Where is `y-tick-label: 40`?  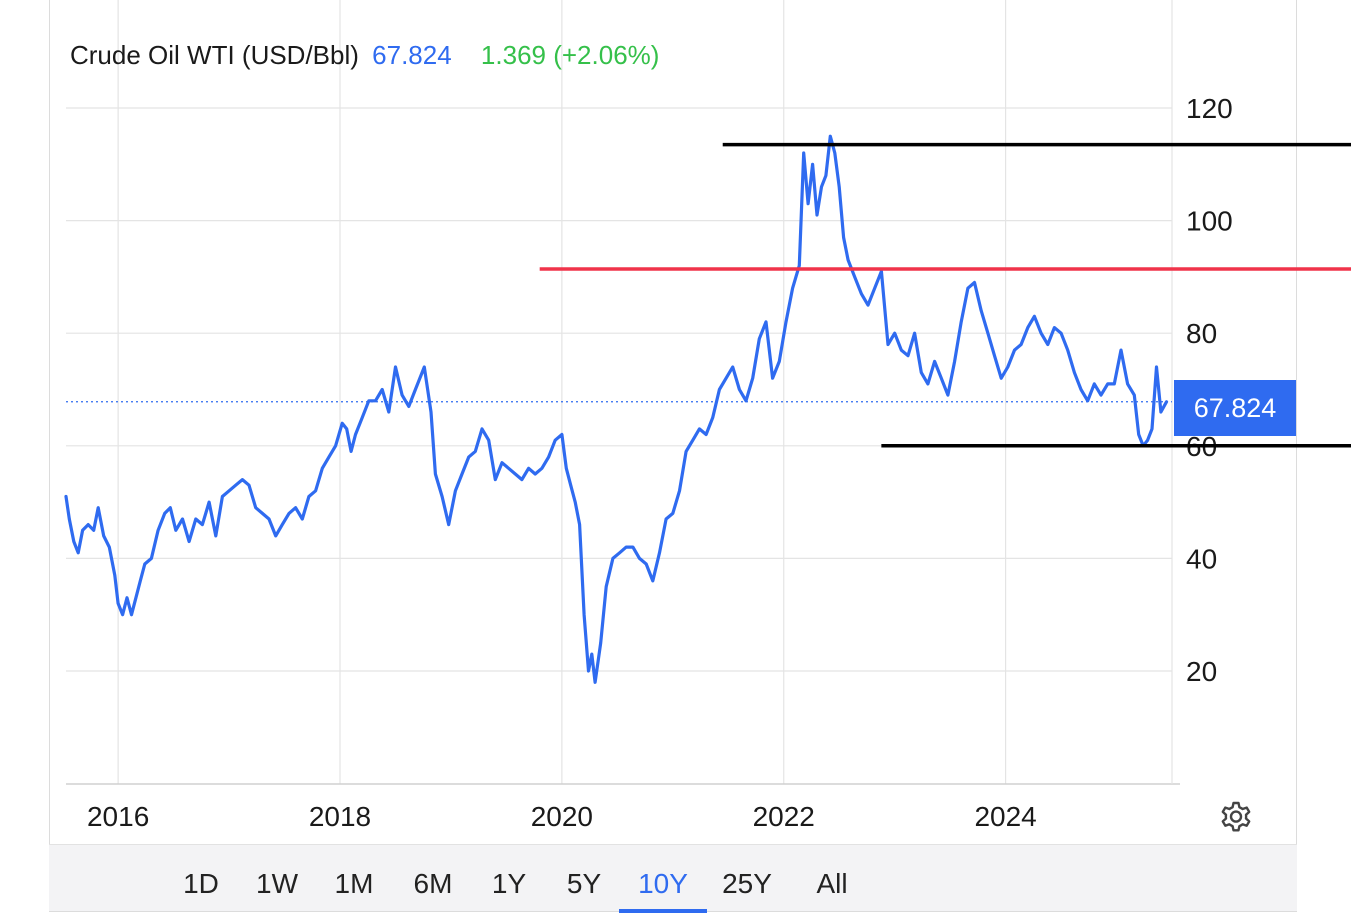 y-tick-label: 40 is located at coordinates (1201, 558).